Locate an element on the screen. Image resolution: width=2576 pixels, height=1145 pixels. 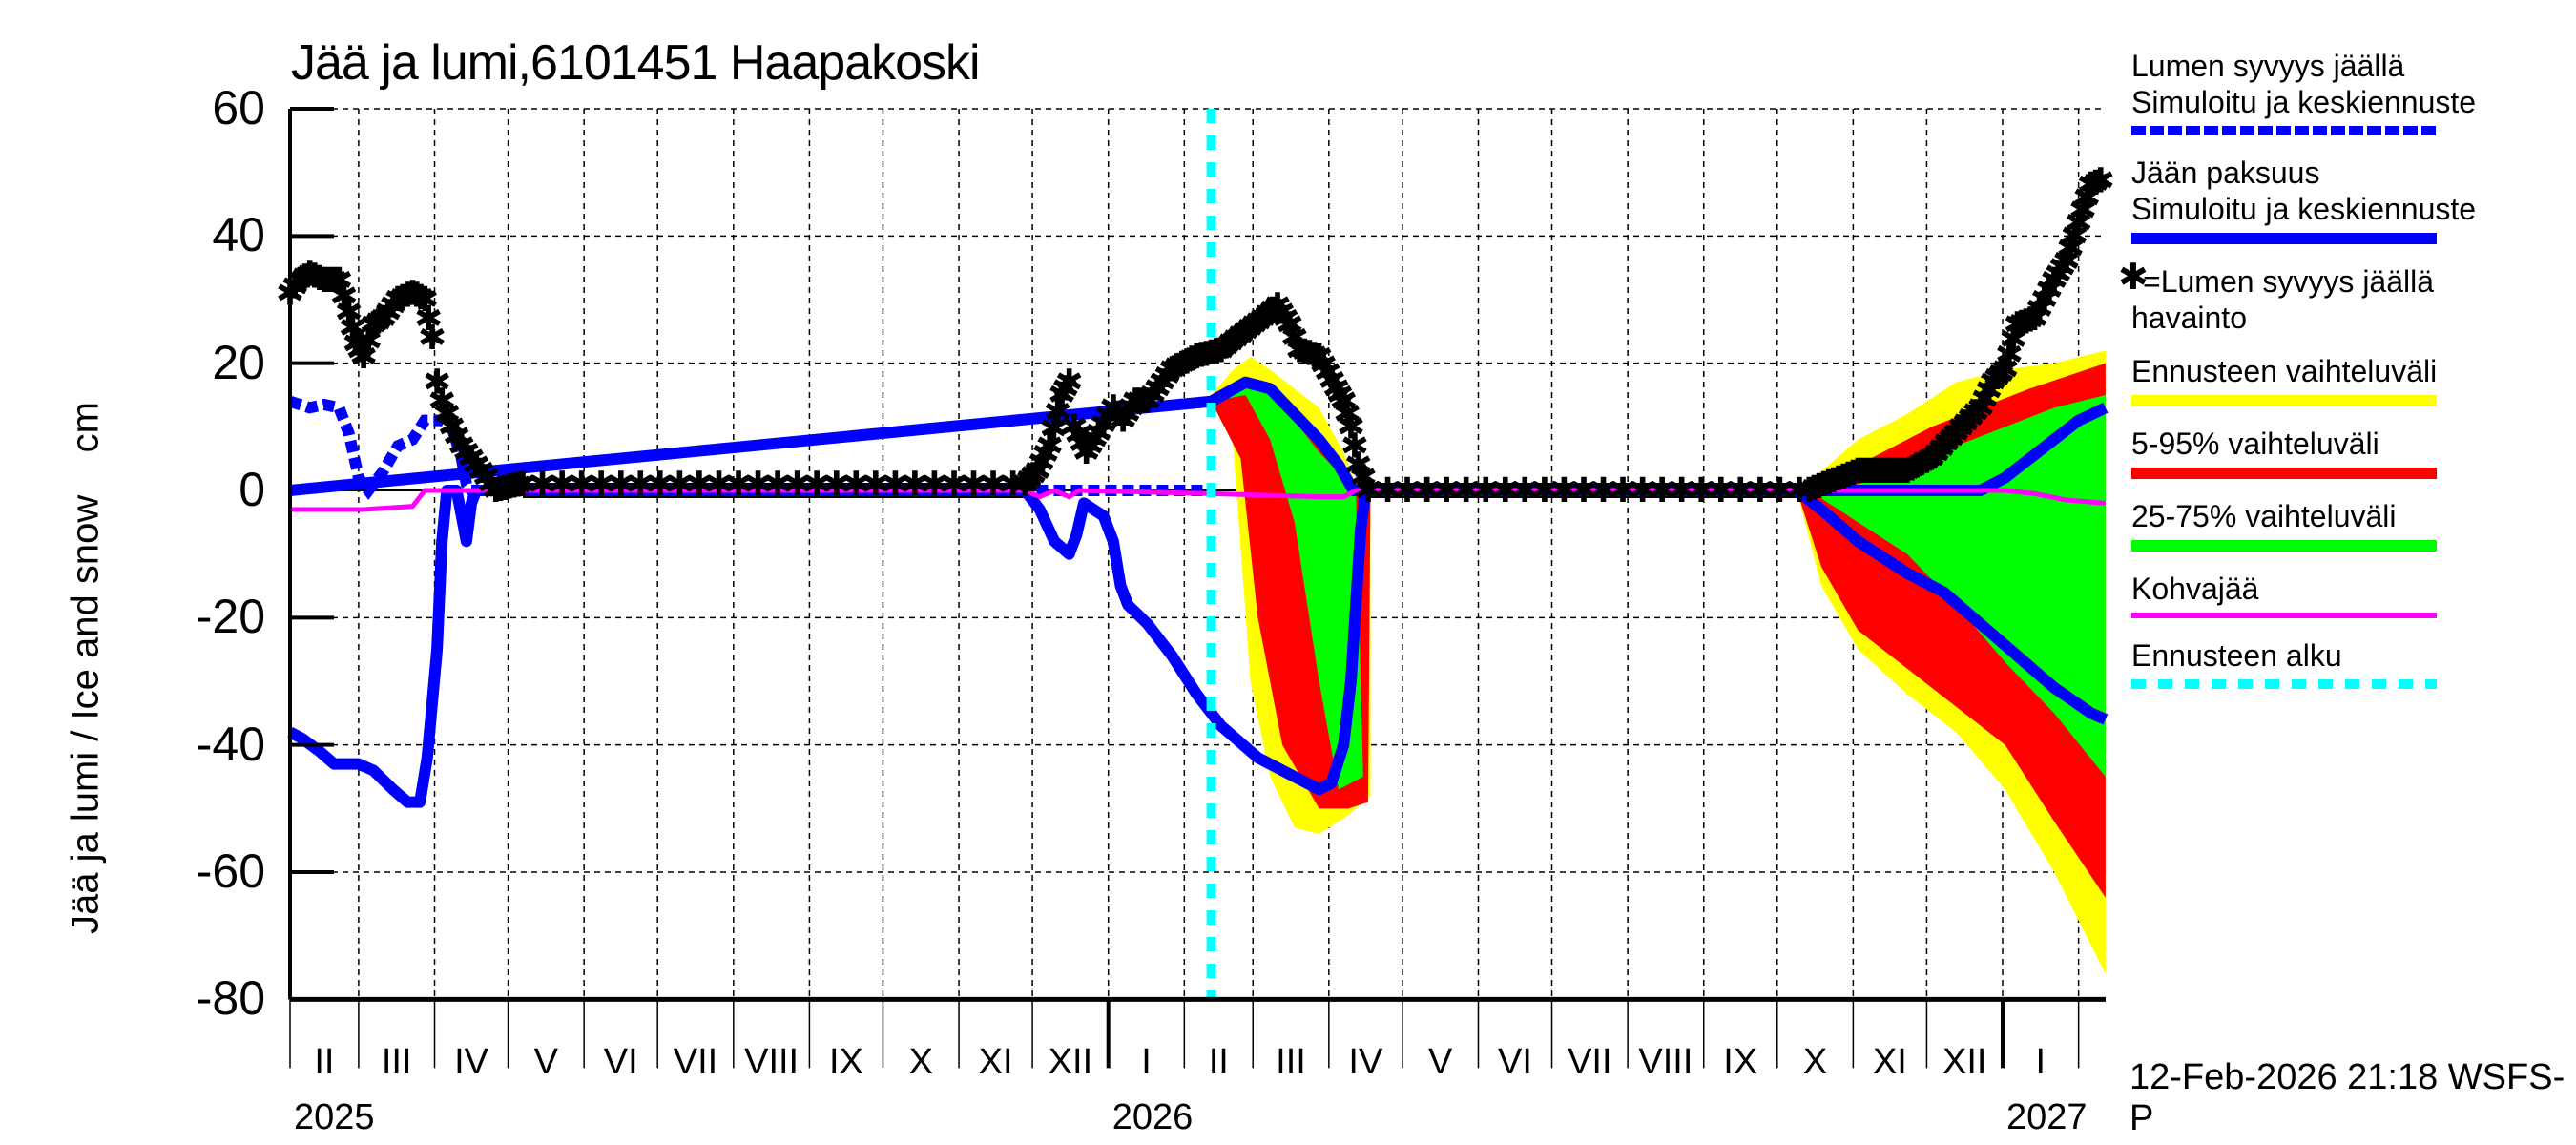
y-tick-label: -20 is located at coordinates (230, 617).